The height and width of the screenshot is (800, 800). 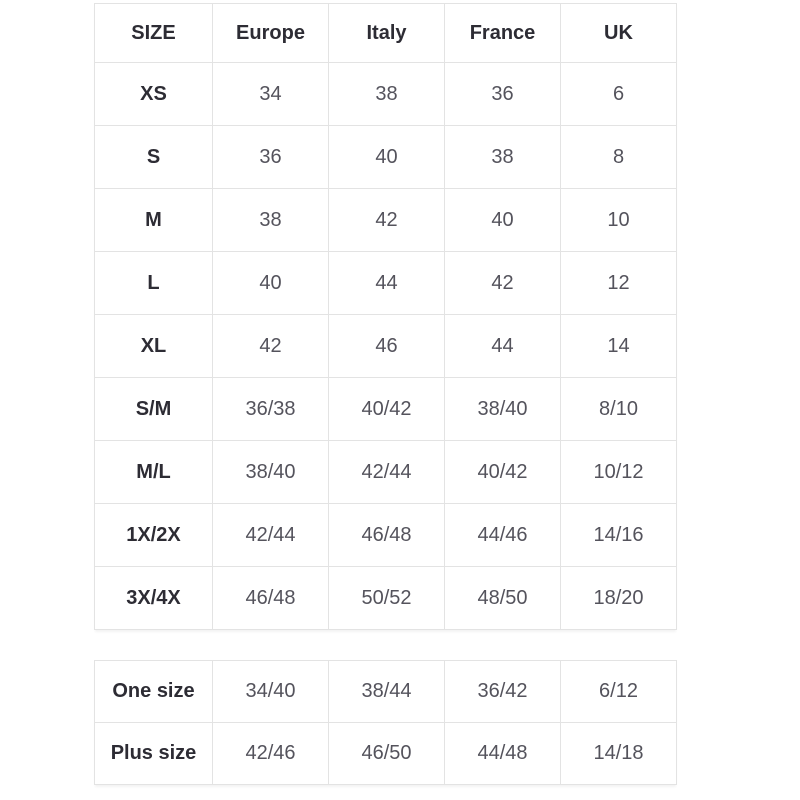 What do you see at coordinates (153, 598) in the screenshot?
I see `size-label-cell: 3X/4X` at bounding box center [153, 598].